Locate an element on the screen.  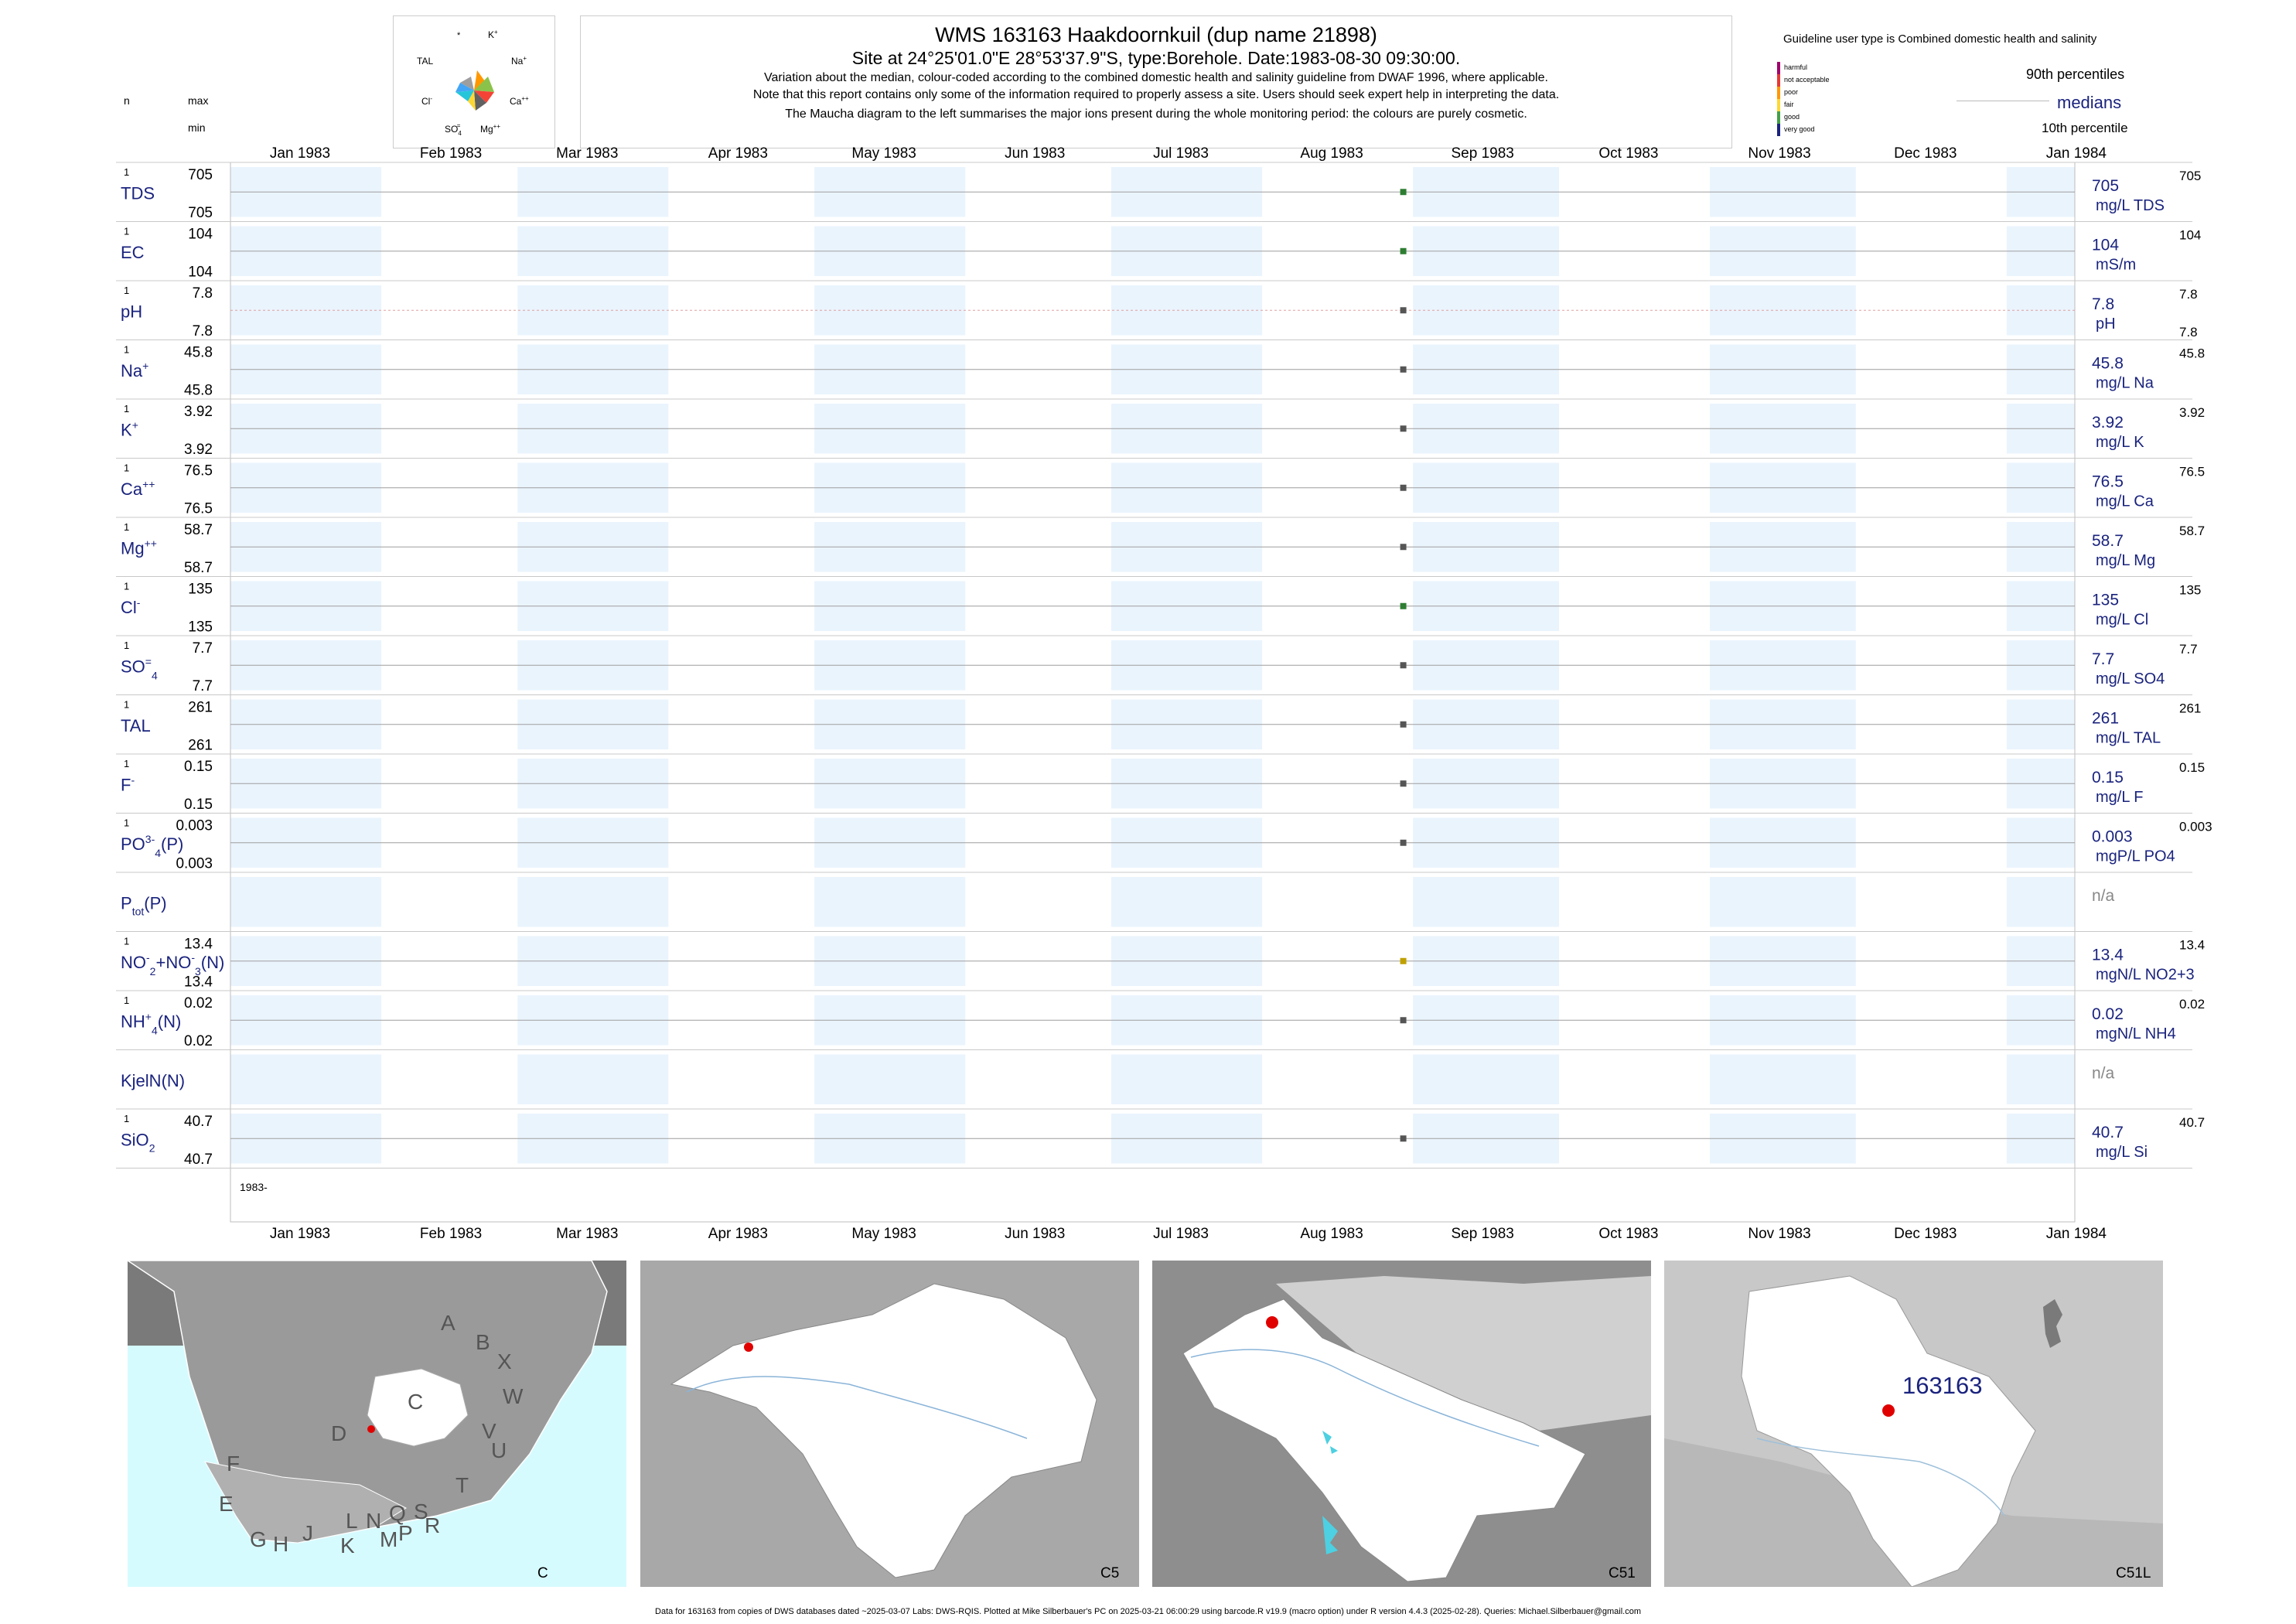
panel-tds-n: 1 is located at coordinates (126, 172).